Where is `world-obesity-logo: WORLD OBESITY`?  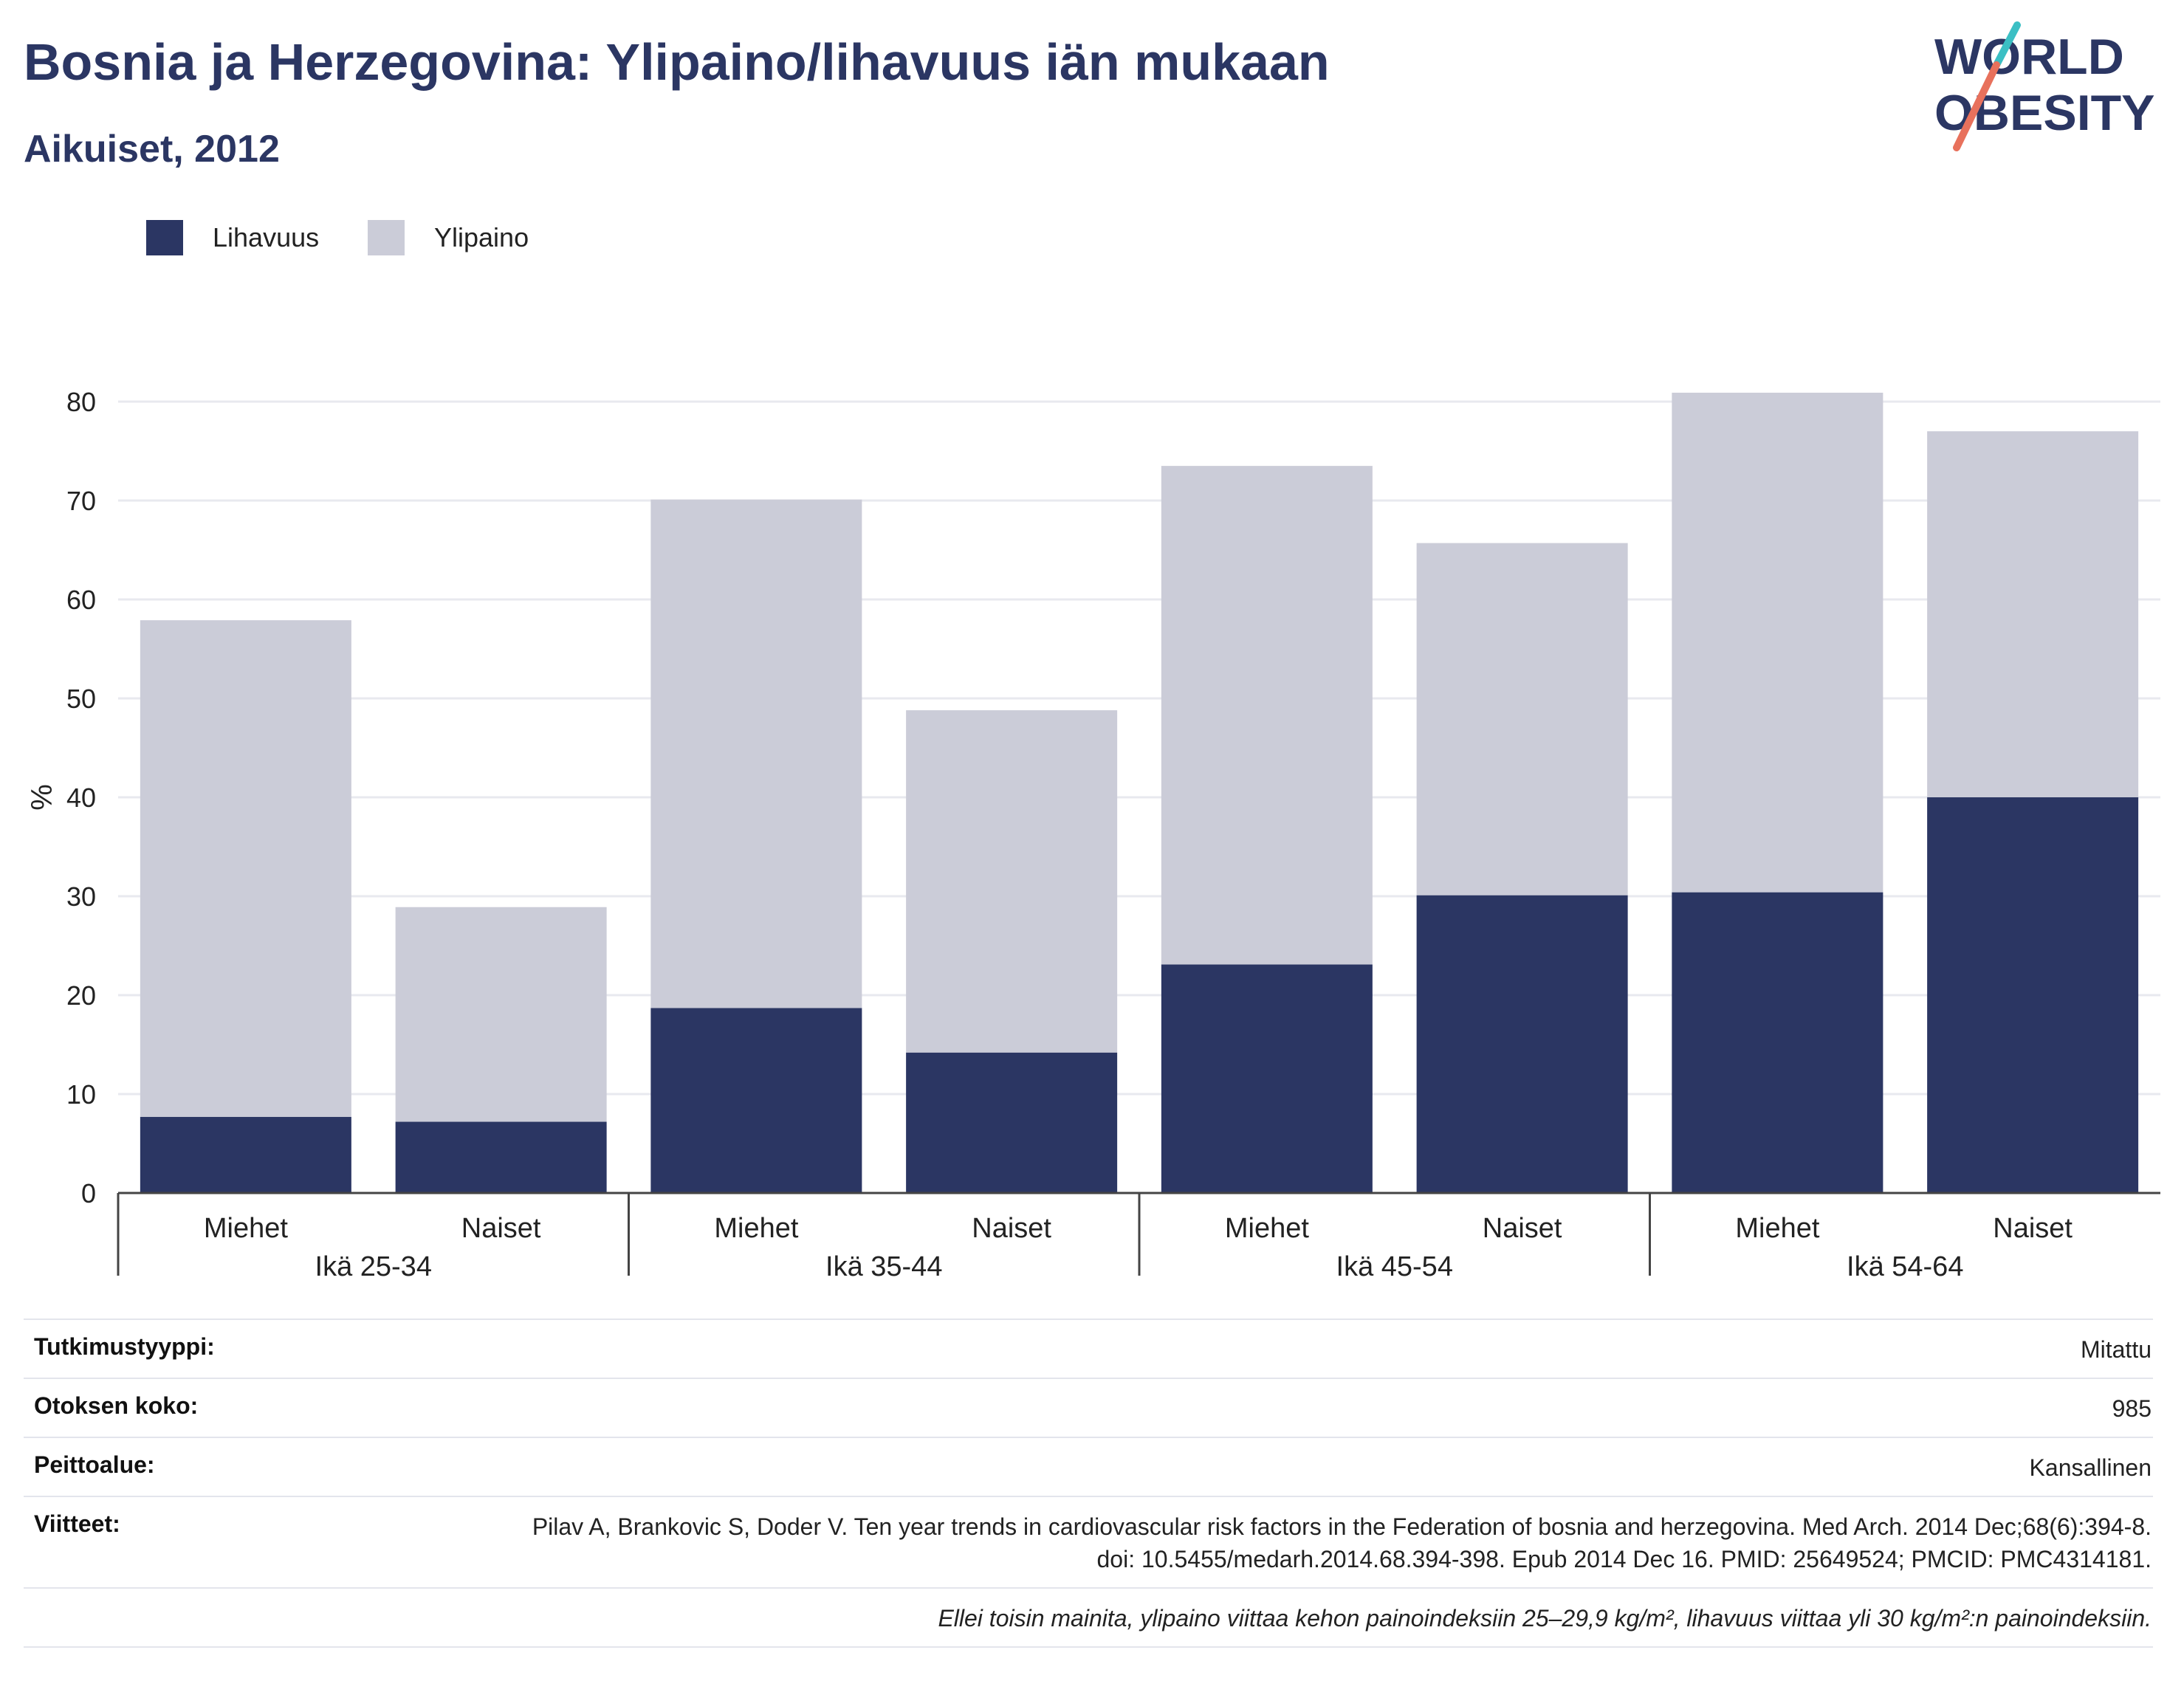
world-obesity-logo: WORLD OBESITY is located at coordinates (2045, 86).